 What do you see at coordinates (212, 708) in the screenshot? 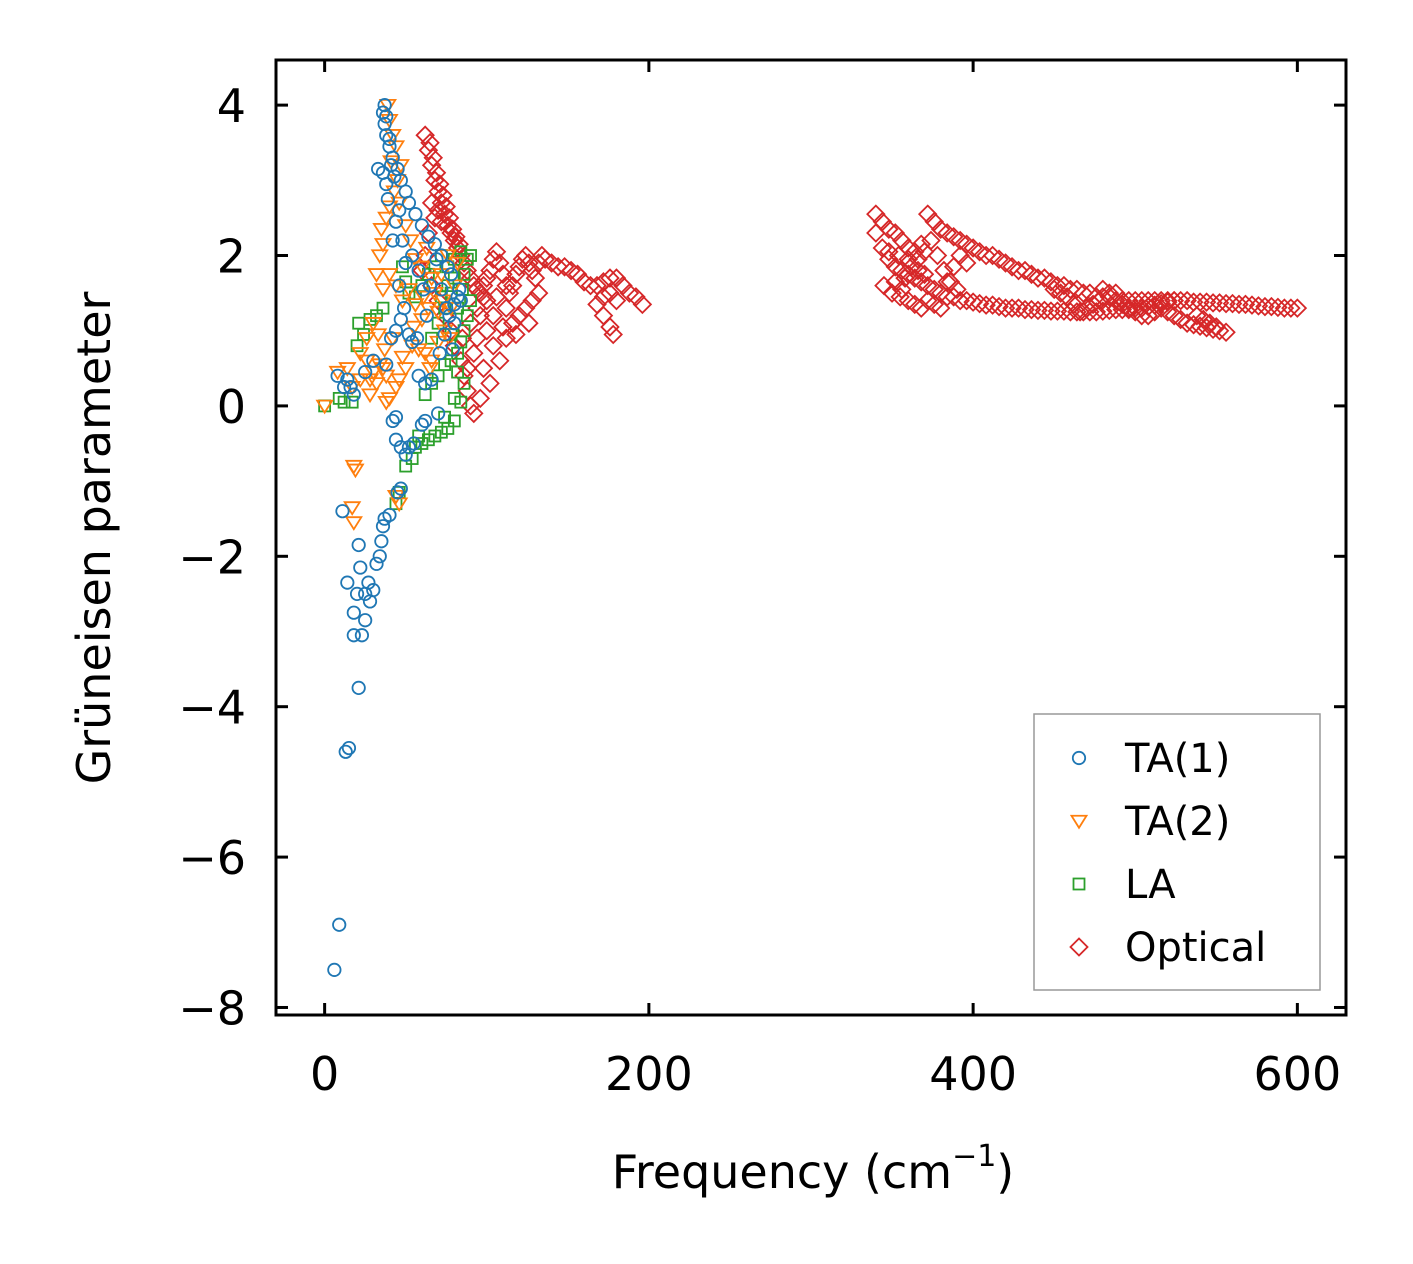
I see `y-tick-label: −4` at bounding box center [212, 708].